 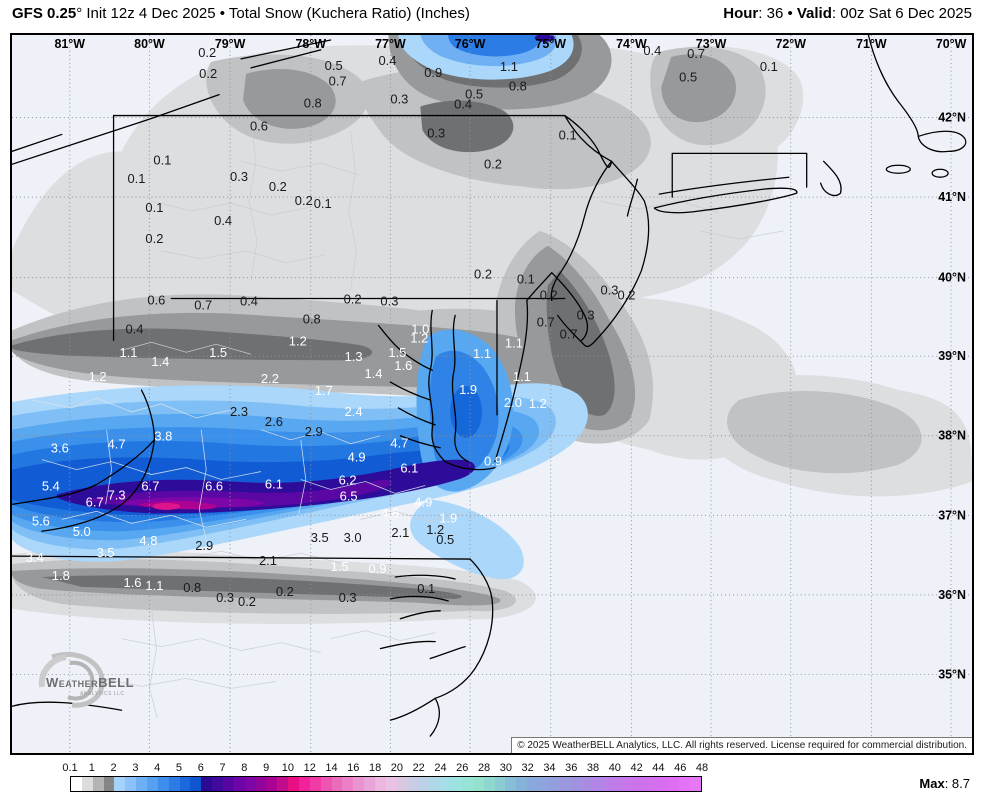 What do you see at coordinates (133, 582) in the screenshot?
I see `snow-value-label: 1.6` at bounding box center [133, 582].